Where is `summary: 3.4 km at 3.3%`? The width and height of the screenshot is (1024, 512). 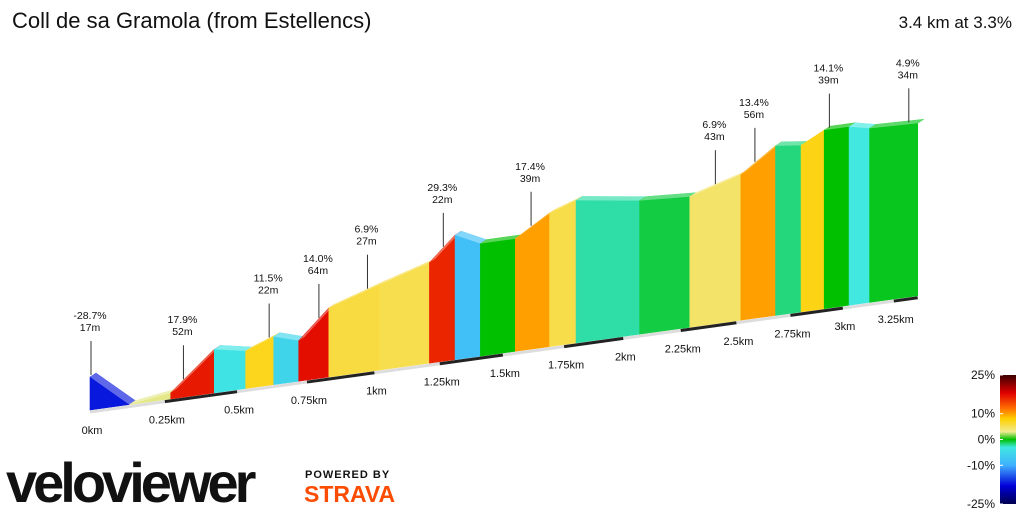
summary: 3.4 km at 3.3% is located at coordinates (955, 22).